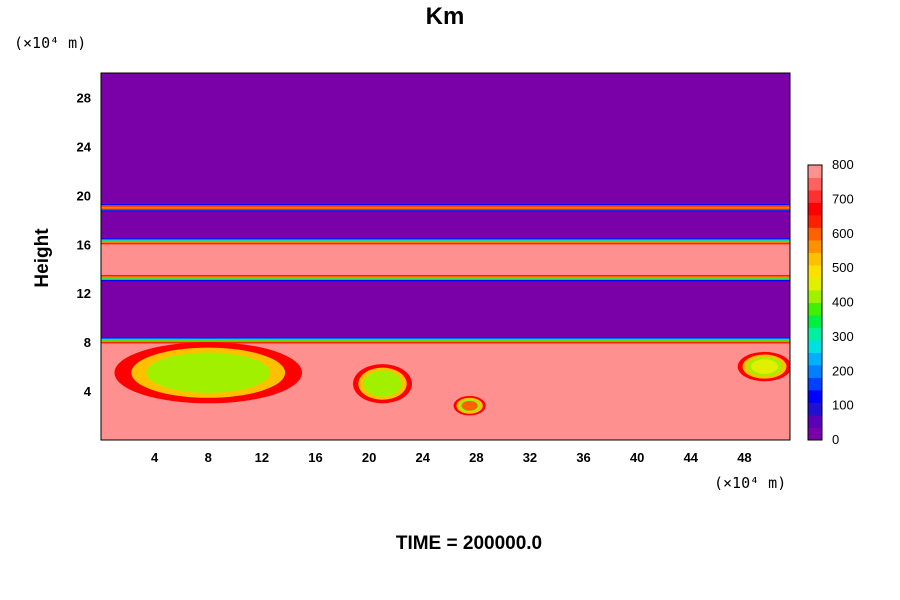 The width and height of the screenshot is (900, 600). What do you see at coordinates (42, 258) in the screenshot?
I see `y-axis-label: Height` at bounding box center [42, 258].